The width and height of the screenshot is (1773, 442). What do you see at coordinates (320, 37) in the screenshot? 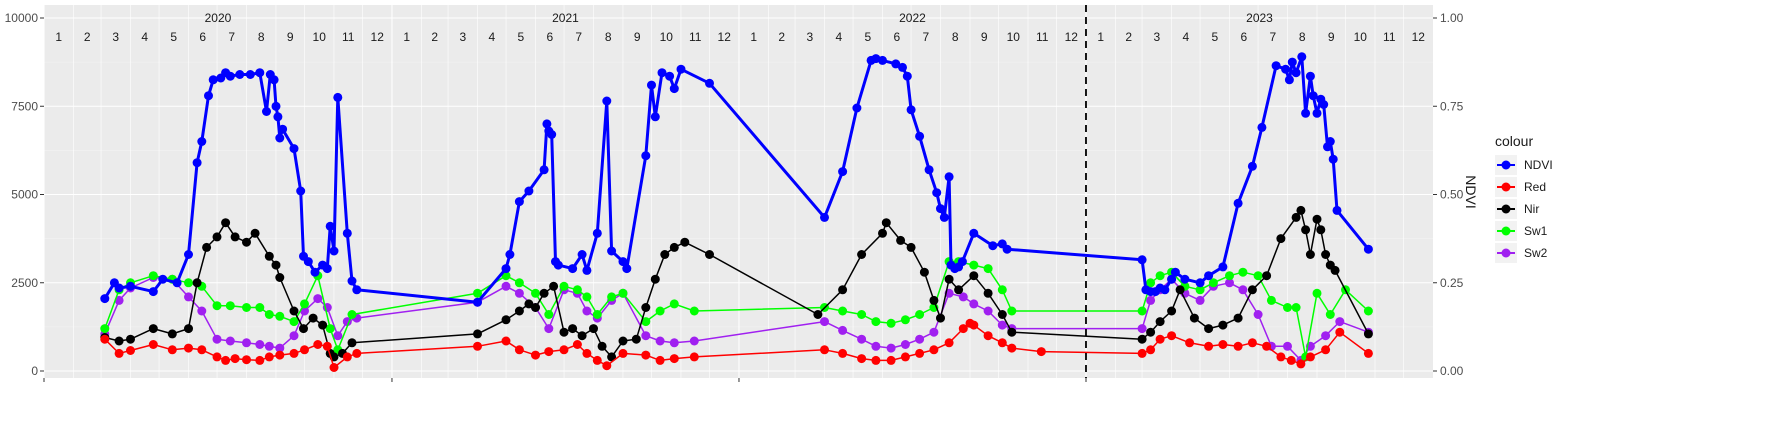
I see `month-label: 10` at bounding box center [320, 37].